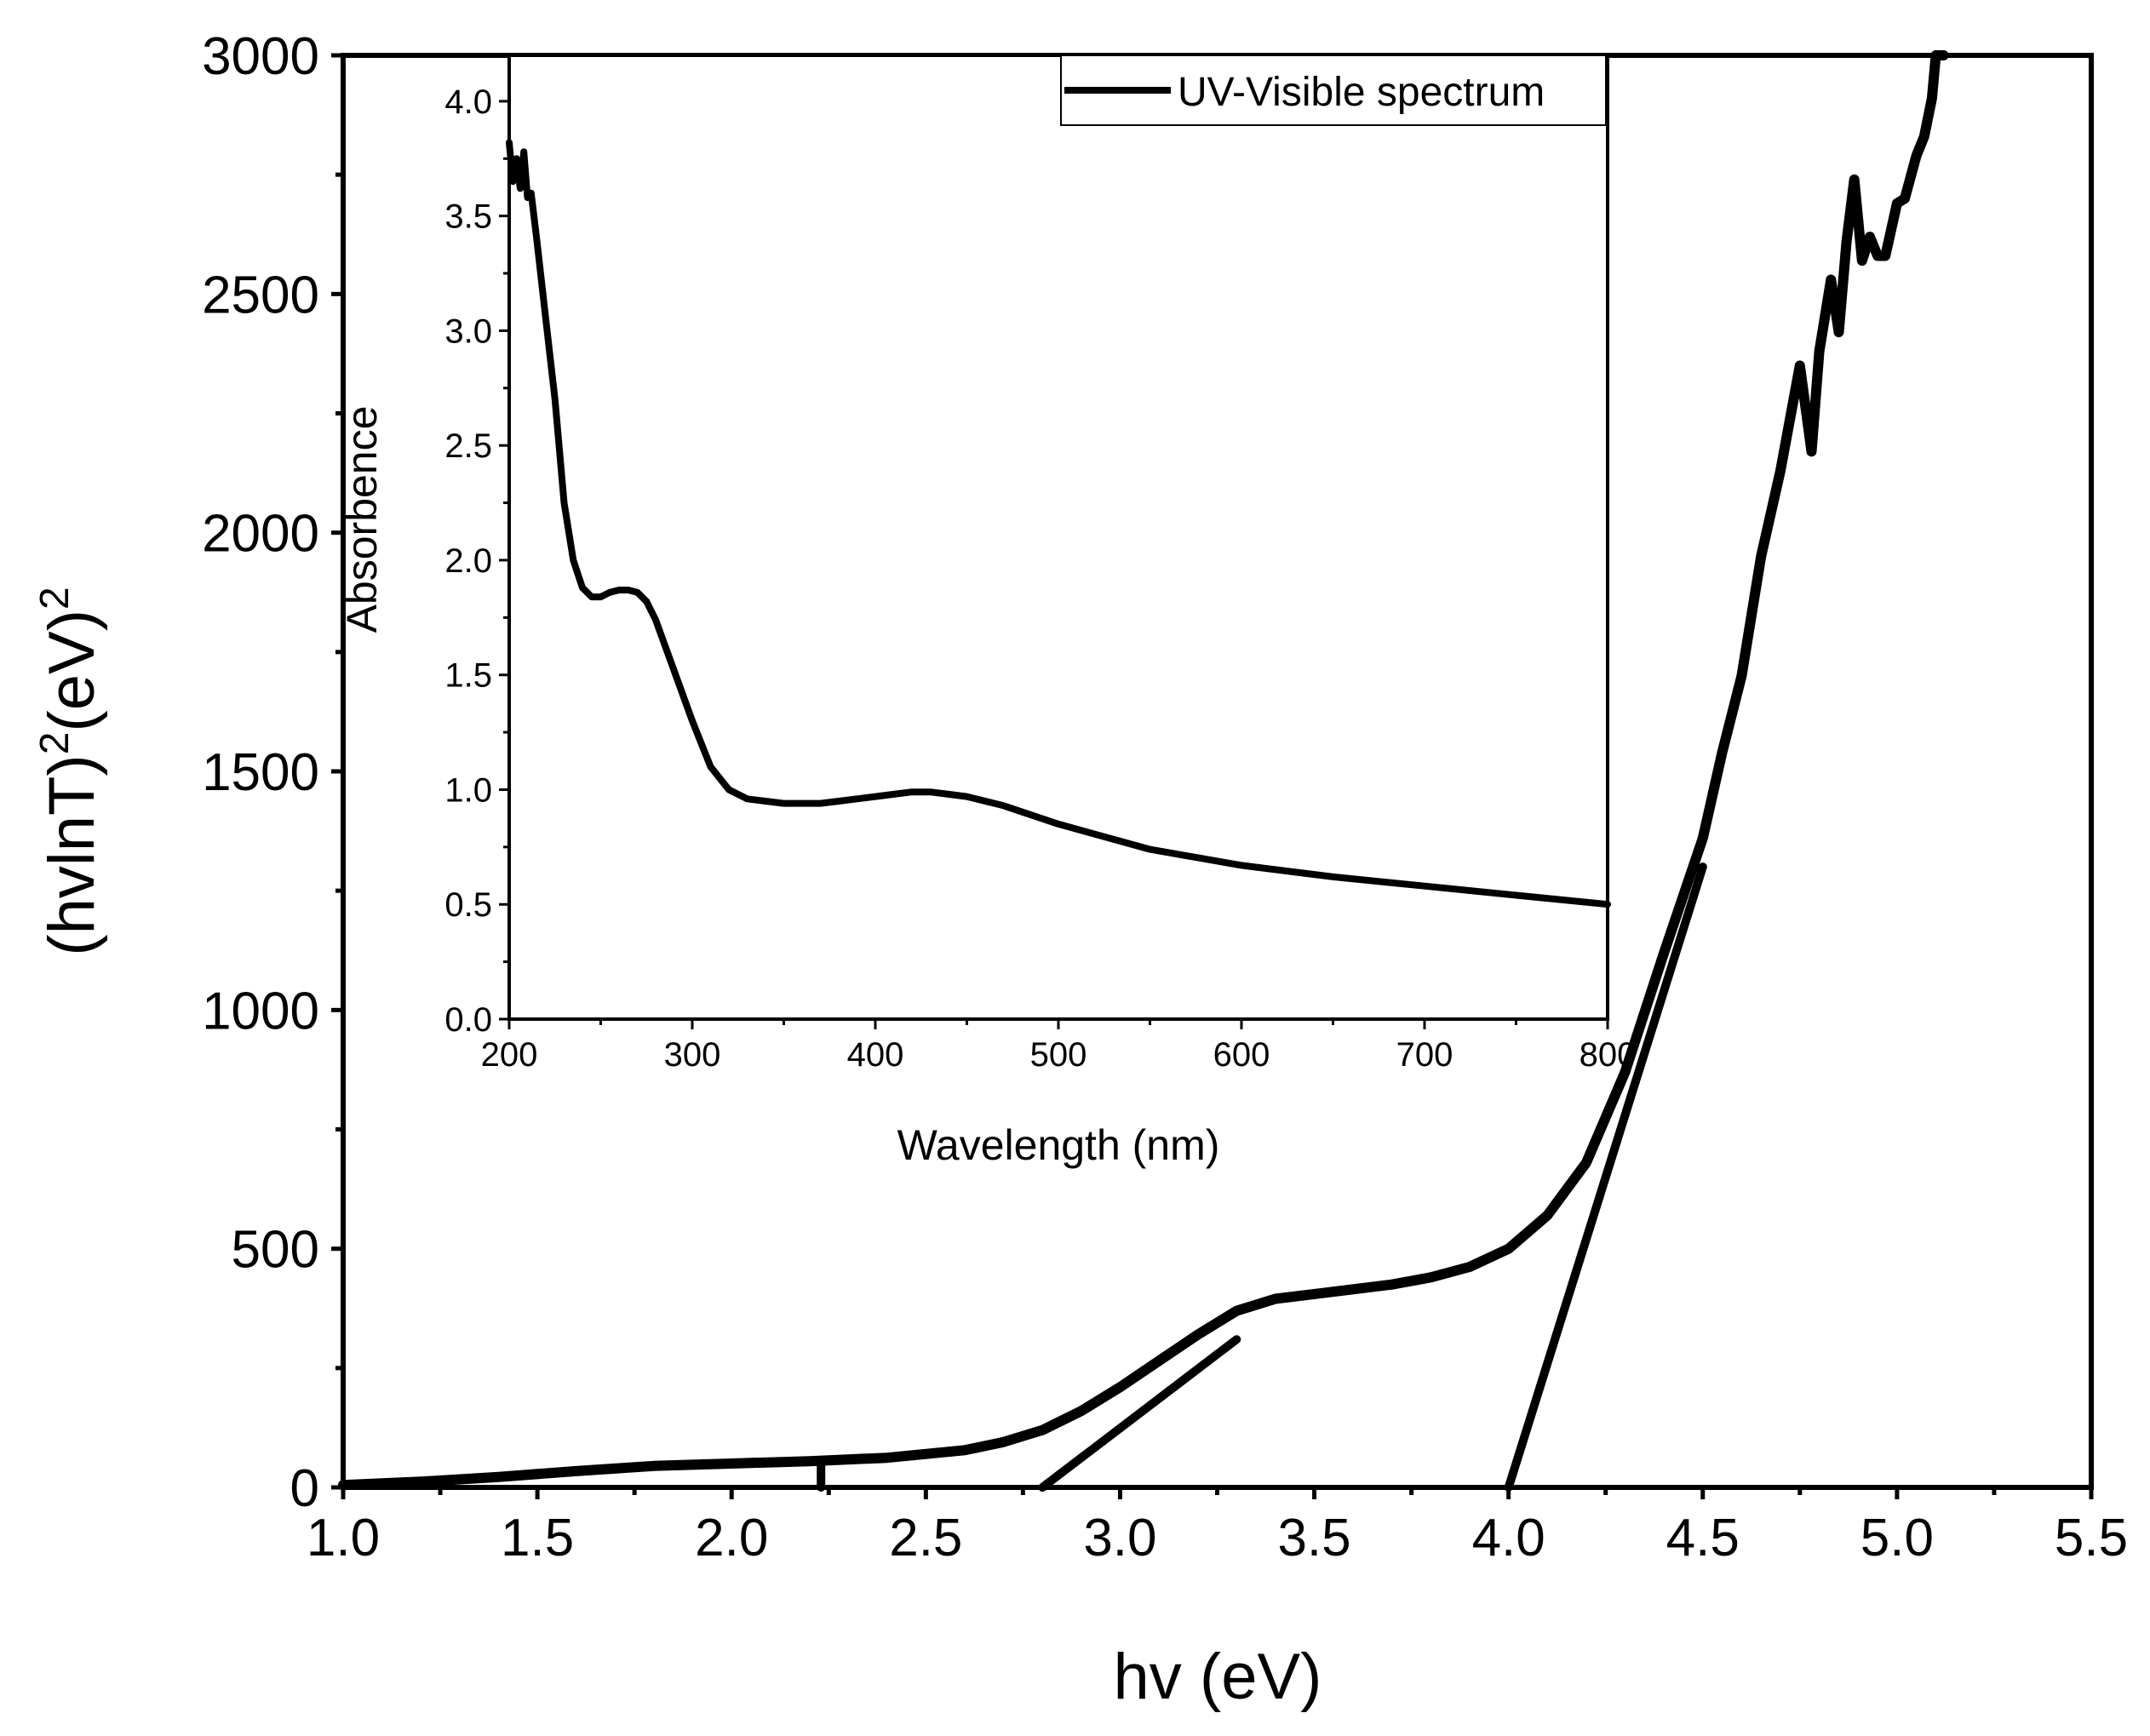  Describe the element at coordinates (1608, 1055) in the screenshot. I see `inset-x-tick-label: 800` at that location.